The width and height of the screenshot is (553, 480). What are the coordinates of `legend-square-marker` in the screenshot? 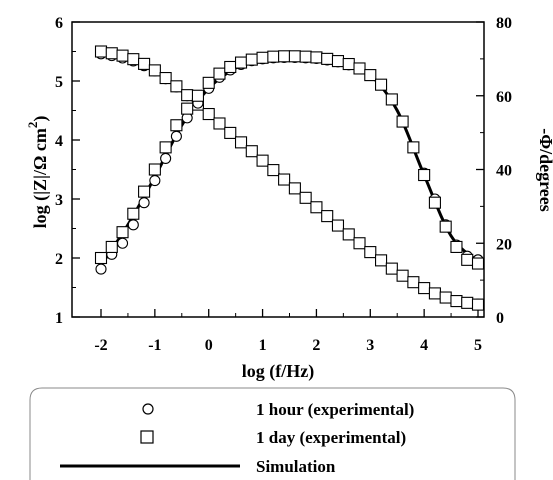 It's located at (147, 437).